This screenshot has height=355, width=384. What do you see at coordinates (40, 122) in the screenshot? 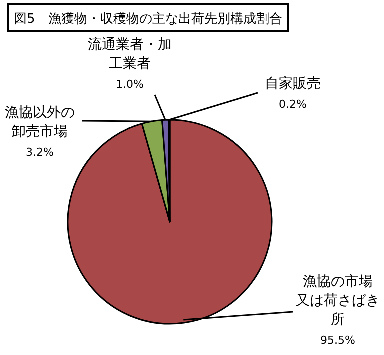
I see `slice-label: 漁協以外の卸売市場` at bounding box center [40, 122].